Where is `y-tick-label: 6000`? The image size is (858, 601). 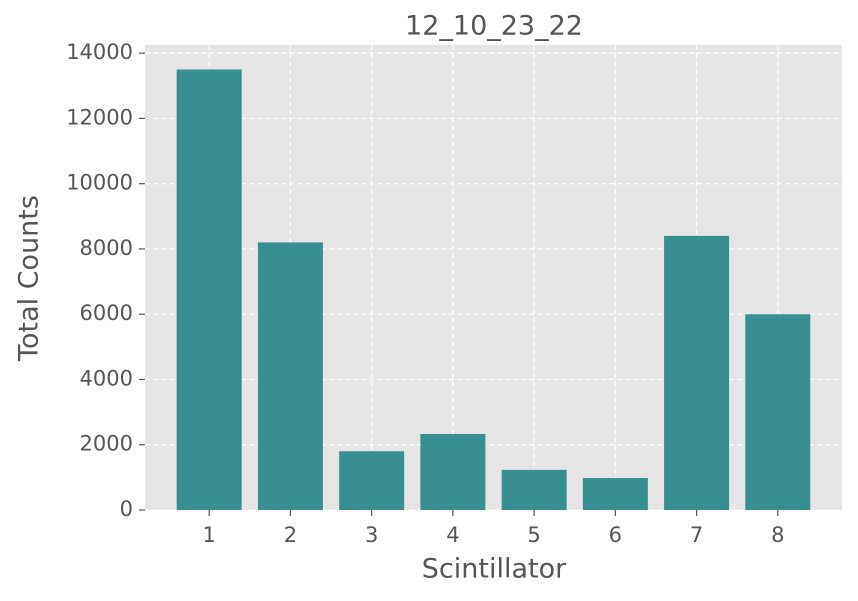
y-tick-label: 6000 is located at coordinates (106, 313).